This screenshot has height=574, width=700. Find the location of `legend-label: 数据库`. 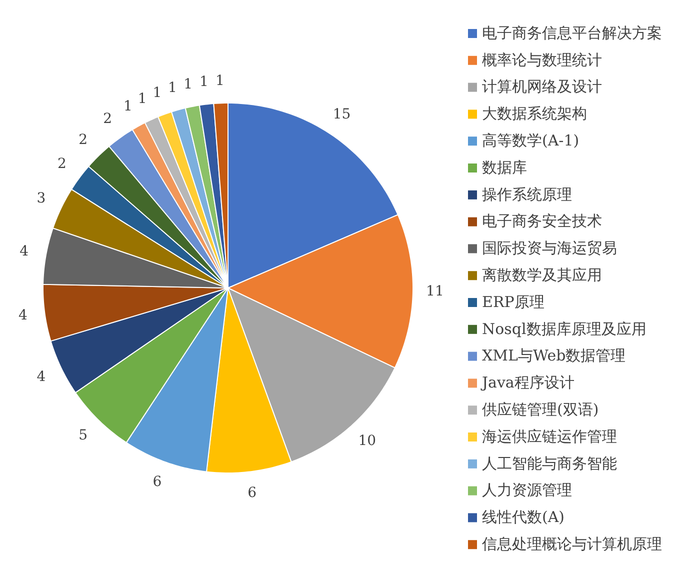

legend-label: 数据库 is located at coordinates (504, 167).